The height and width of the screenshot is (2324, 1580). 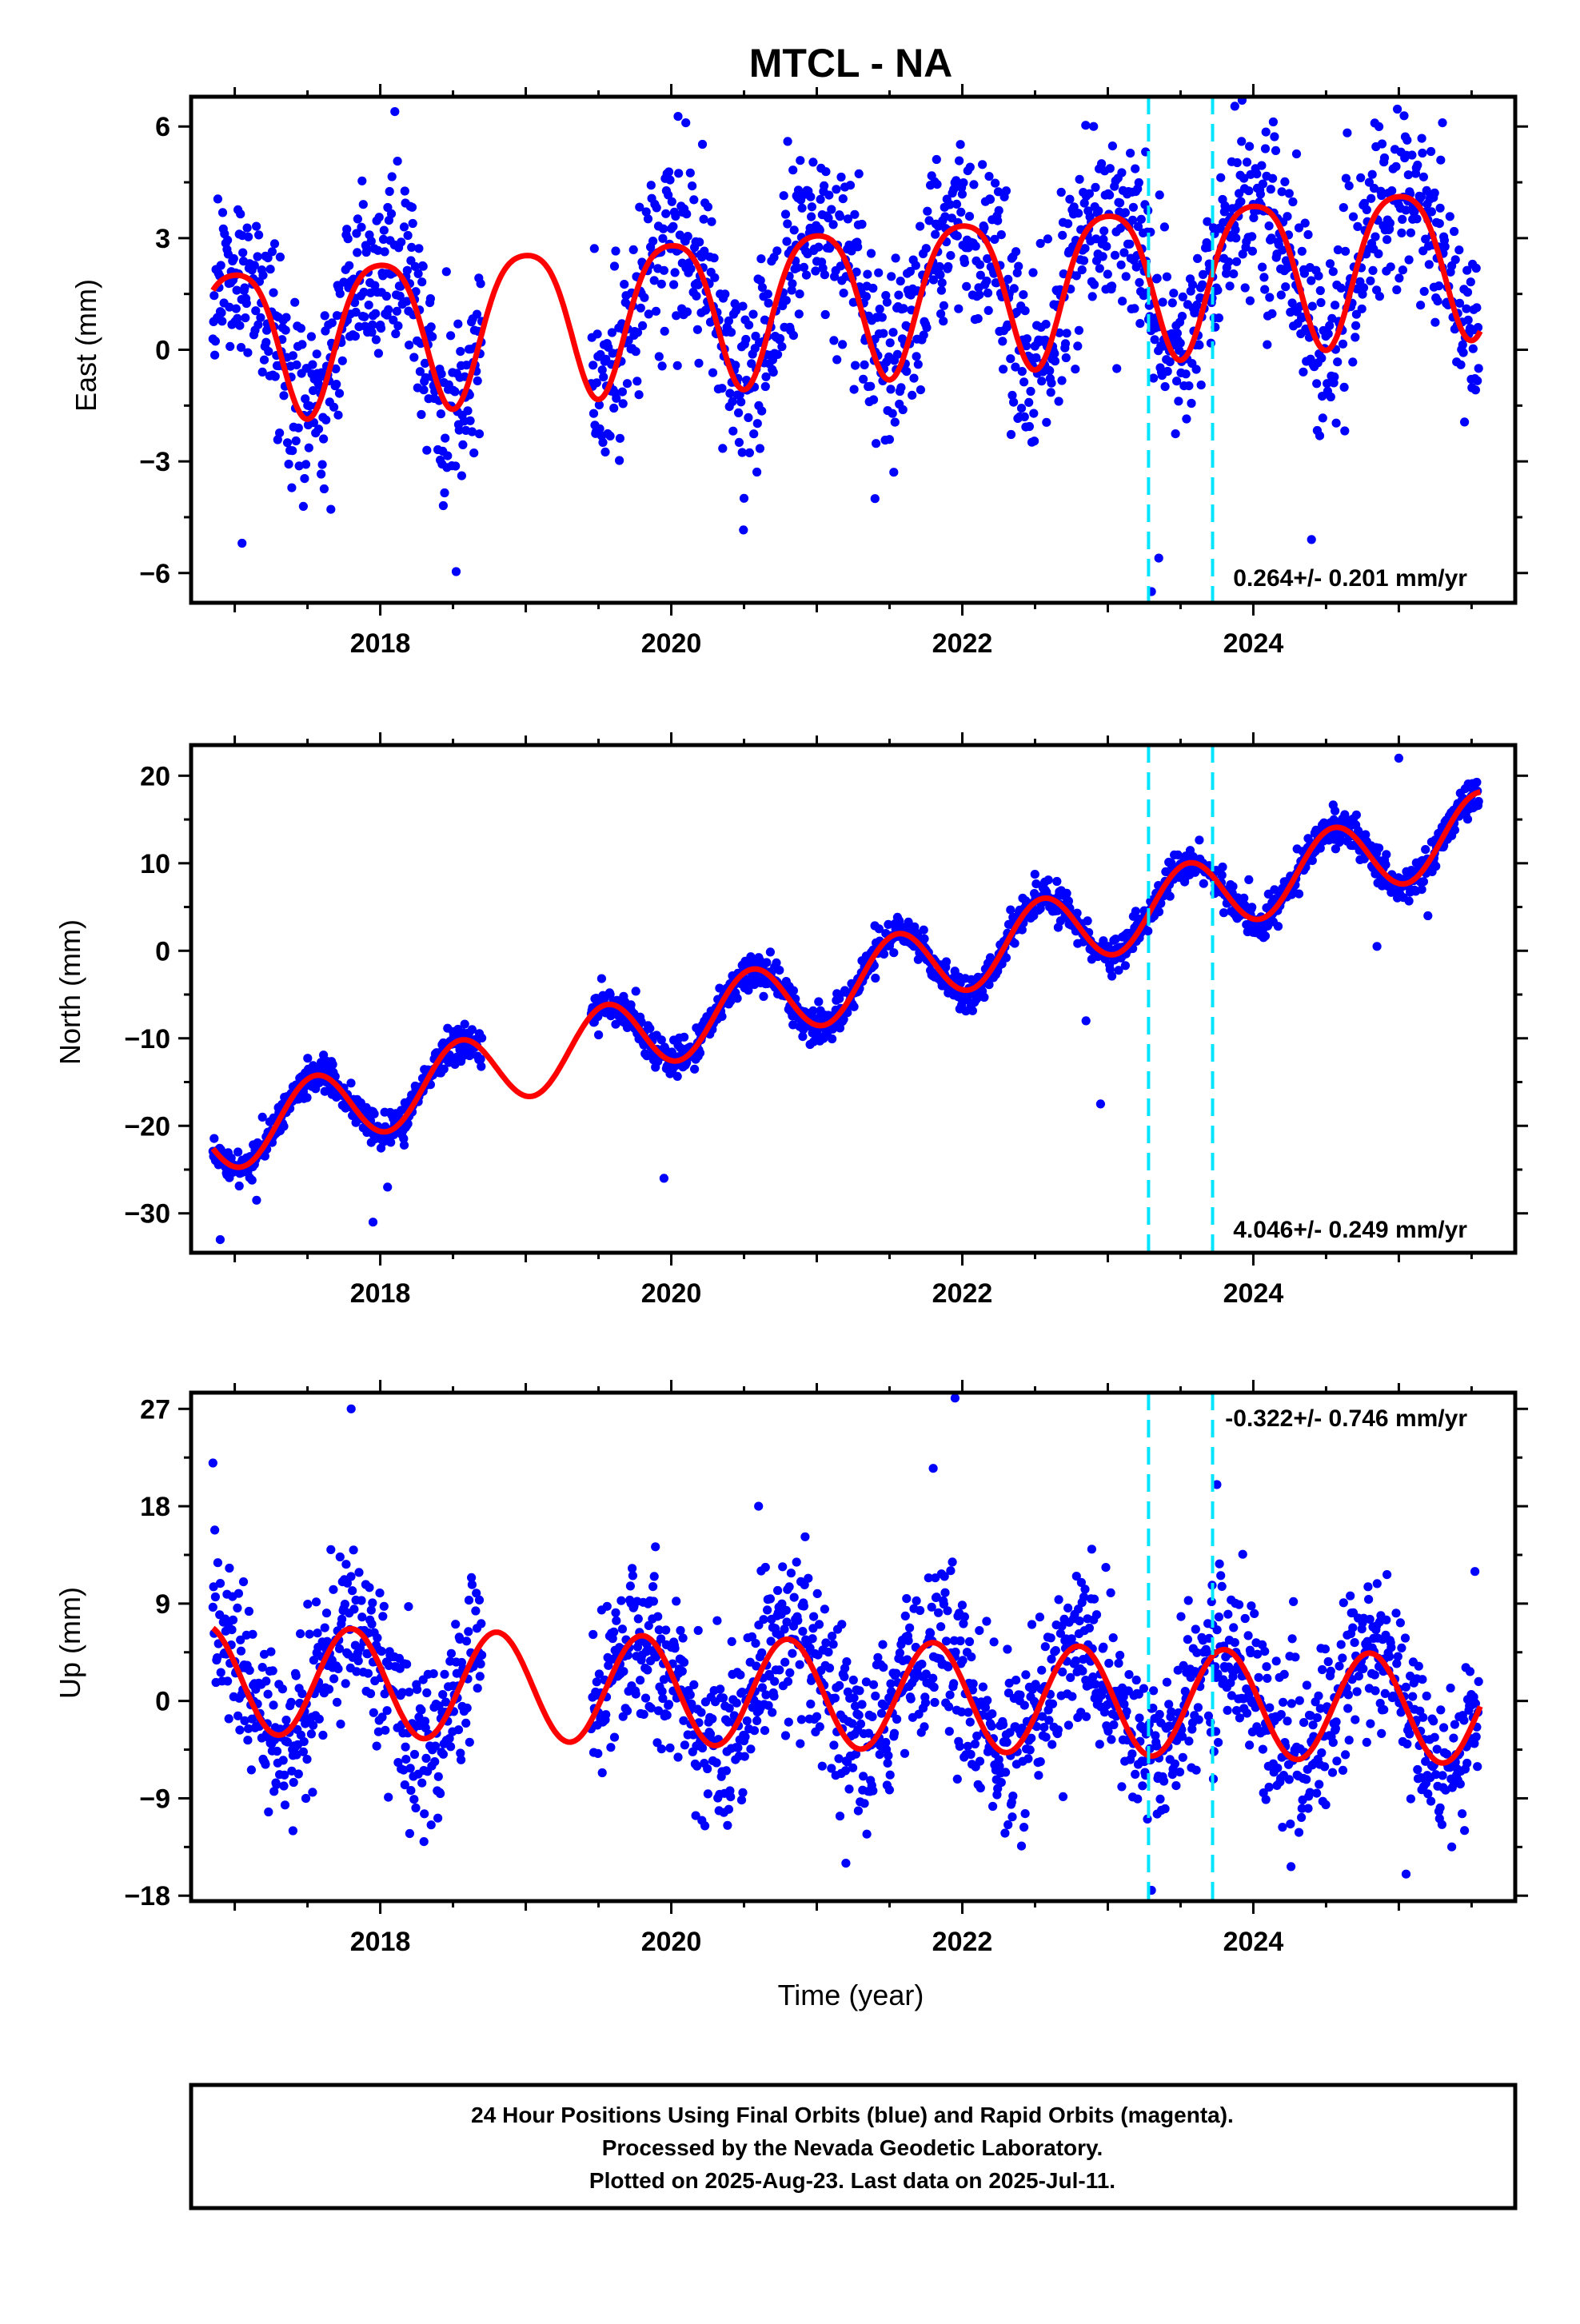 What do you see at coordinates (1254, 644) in the screenshot?
I see `east-xtick-label: 2024` at bounding box center [1254, 644].